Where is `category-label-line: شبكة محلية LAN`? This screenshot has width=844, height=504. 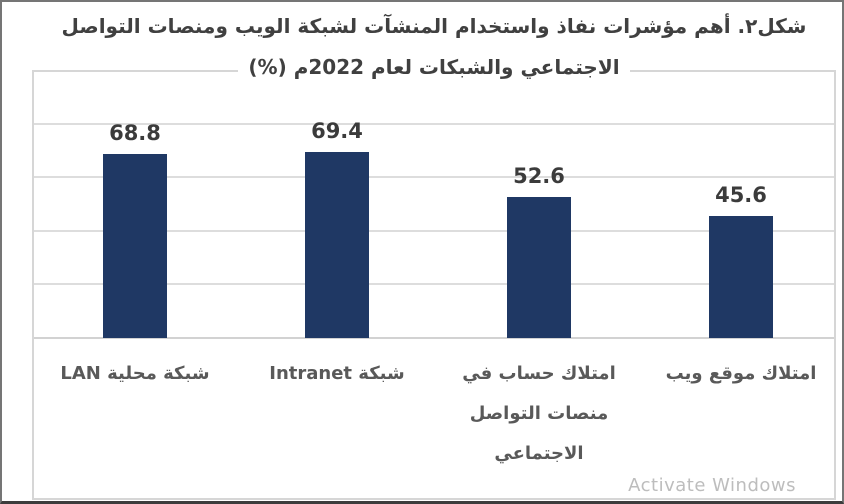
category-label-line: شبكة محلية LAN is located at coordinates (135, 373).